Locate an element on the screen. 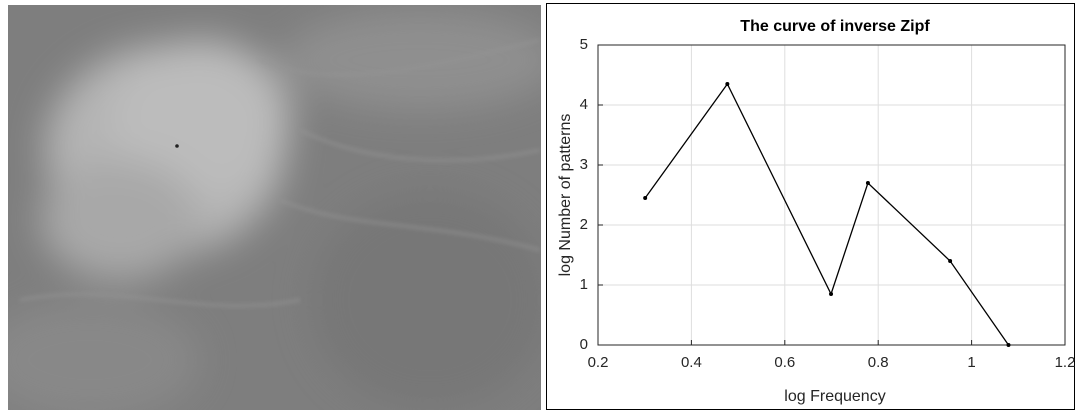 This screenshot has width=1079, height=419. y-tick-label: 4 is located at coordinates (584, 104).